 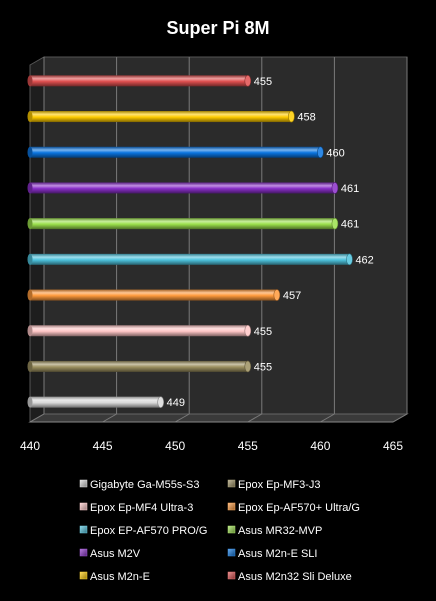 I want to click on chart-title: Super Pi 8M, so click(x=217, y=28).